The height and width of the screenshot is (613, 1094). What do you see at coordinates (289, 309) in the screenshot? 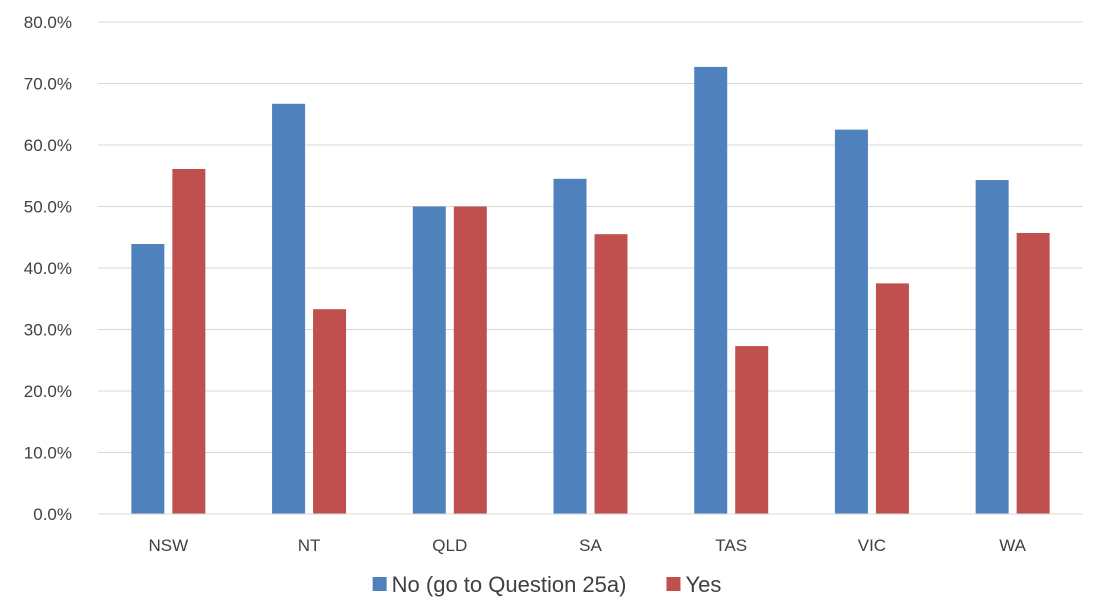
I see `bar-nt-no` at bounding box center [289, 309].